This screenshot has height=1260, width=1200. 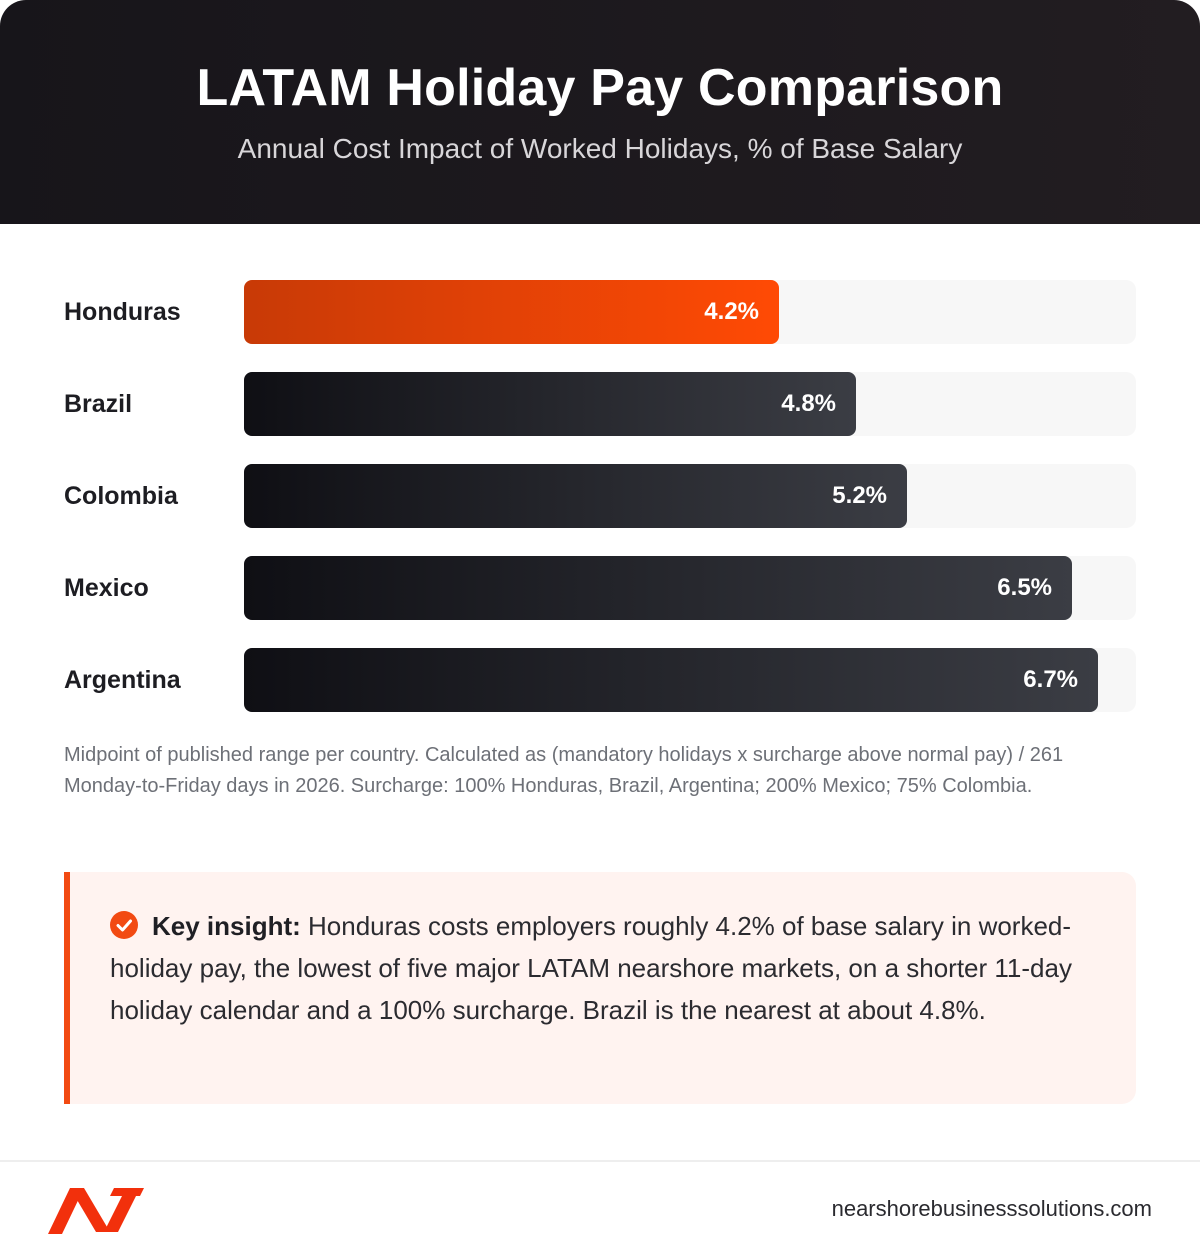 What do you see at coordinates (600, 1161) in the screenshot?
I see `footer-divider` at bounding box center [600, 1161].